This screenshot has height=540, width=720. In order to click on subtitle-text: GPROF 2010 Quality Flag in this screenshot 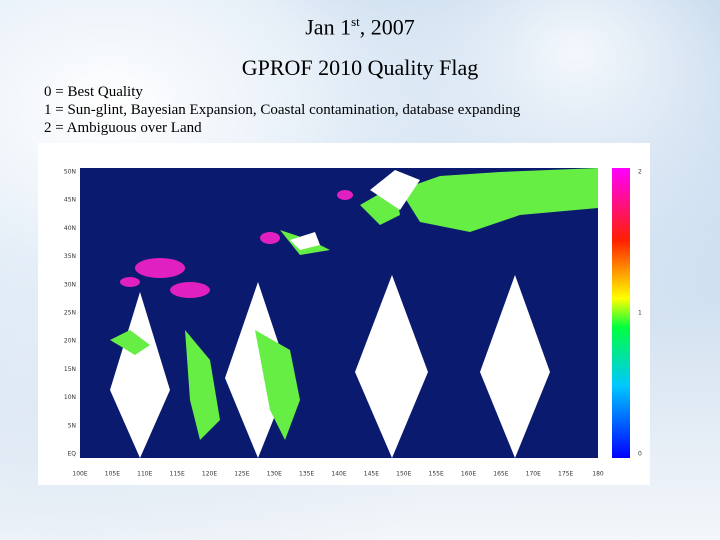, I will do `click(360, 67)`.